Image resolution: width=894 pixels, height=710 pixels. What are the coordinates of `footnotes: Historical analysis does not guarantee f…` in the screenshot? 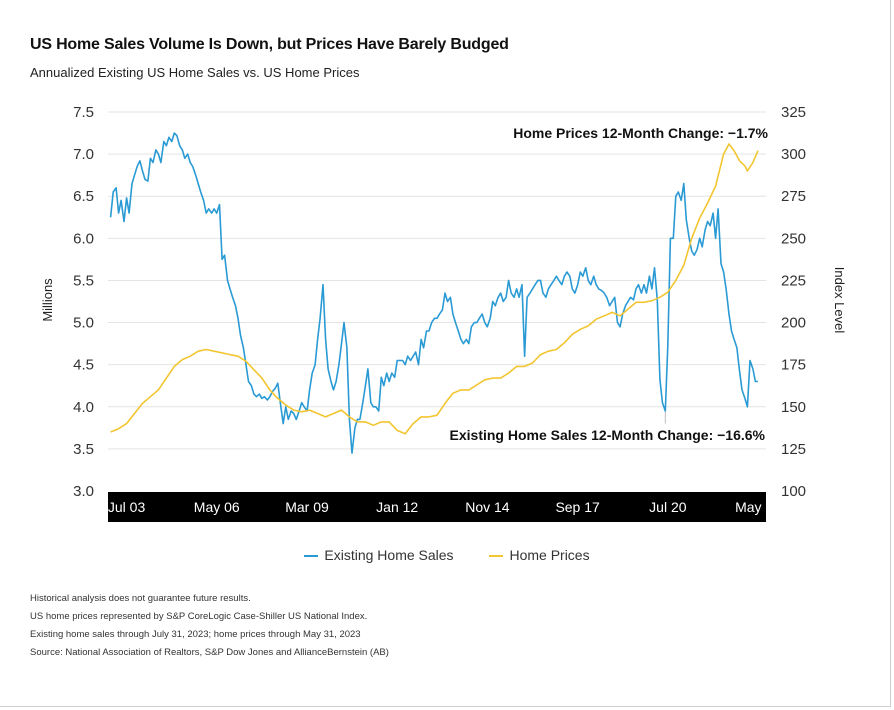 It's located at (209, 626).